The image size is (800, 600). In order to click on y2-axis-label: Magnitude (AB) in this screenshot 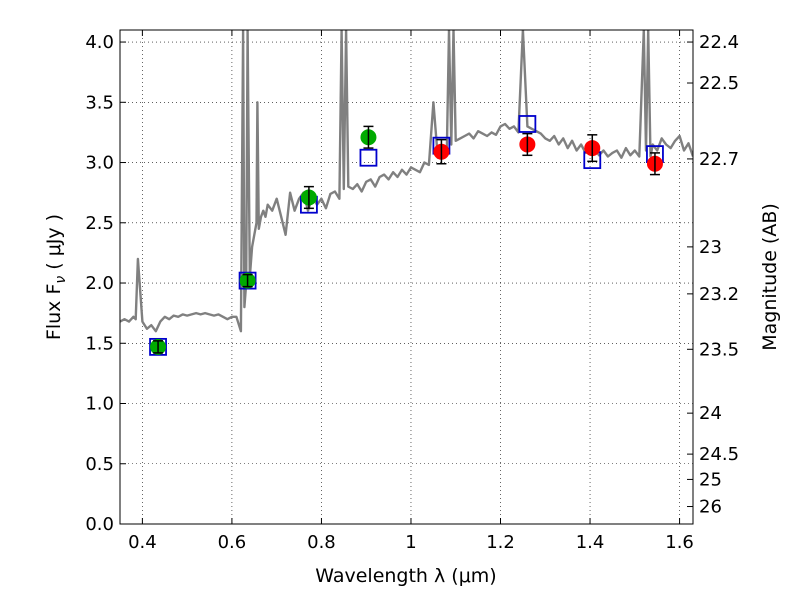, I will do `click(770, 277)`.